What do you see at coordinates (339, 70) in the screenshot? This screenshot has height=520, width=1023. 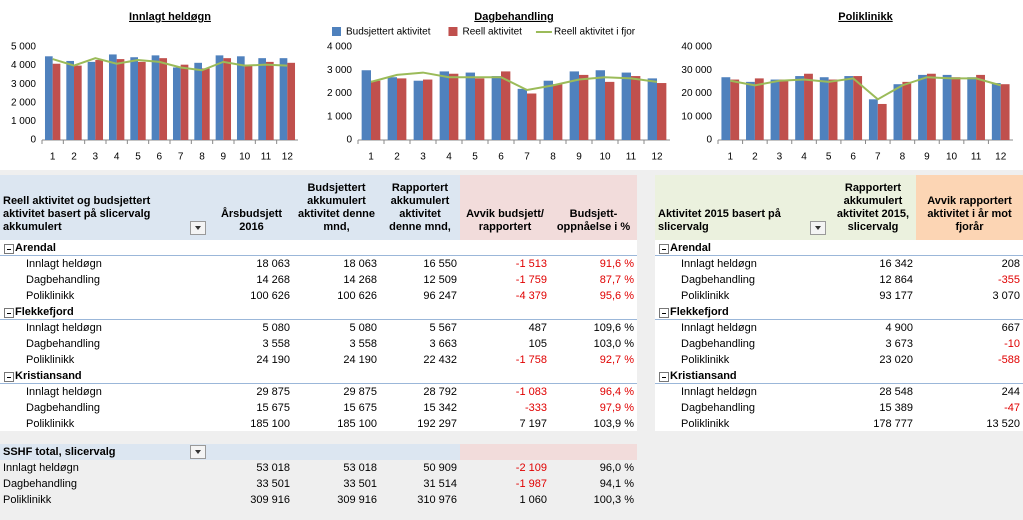 I see `y-tick-label: 3 000` at bounding box center [339, 70].